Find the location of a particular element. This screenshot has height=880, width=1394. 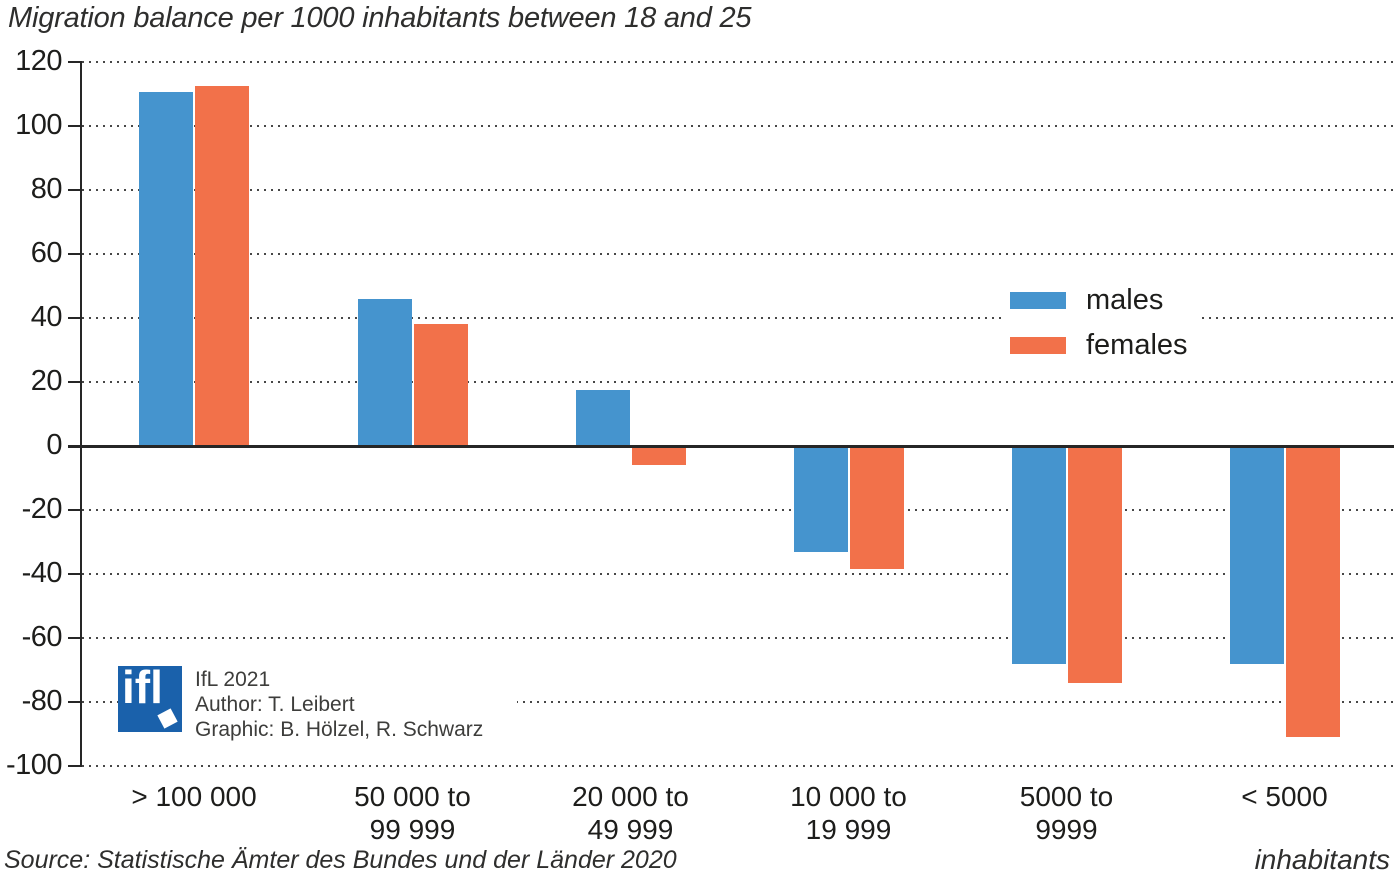

y-tick-label-40: 40 is located at coordinates (46, 316).